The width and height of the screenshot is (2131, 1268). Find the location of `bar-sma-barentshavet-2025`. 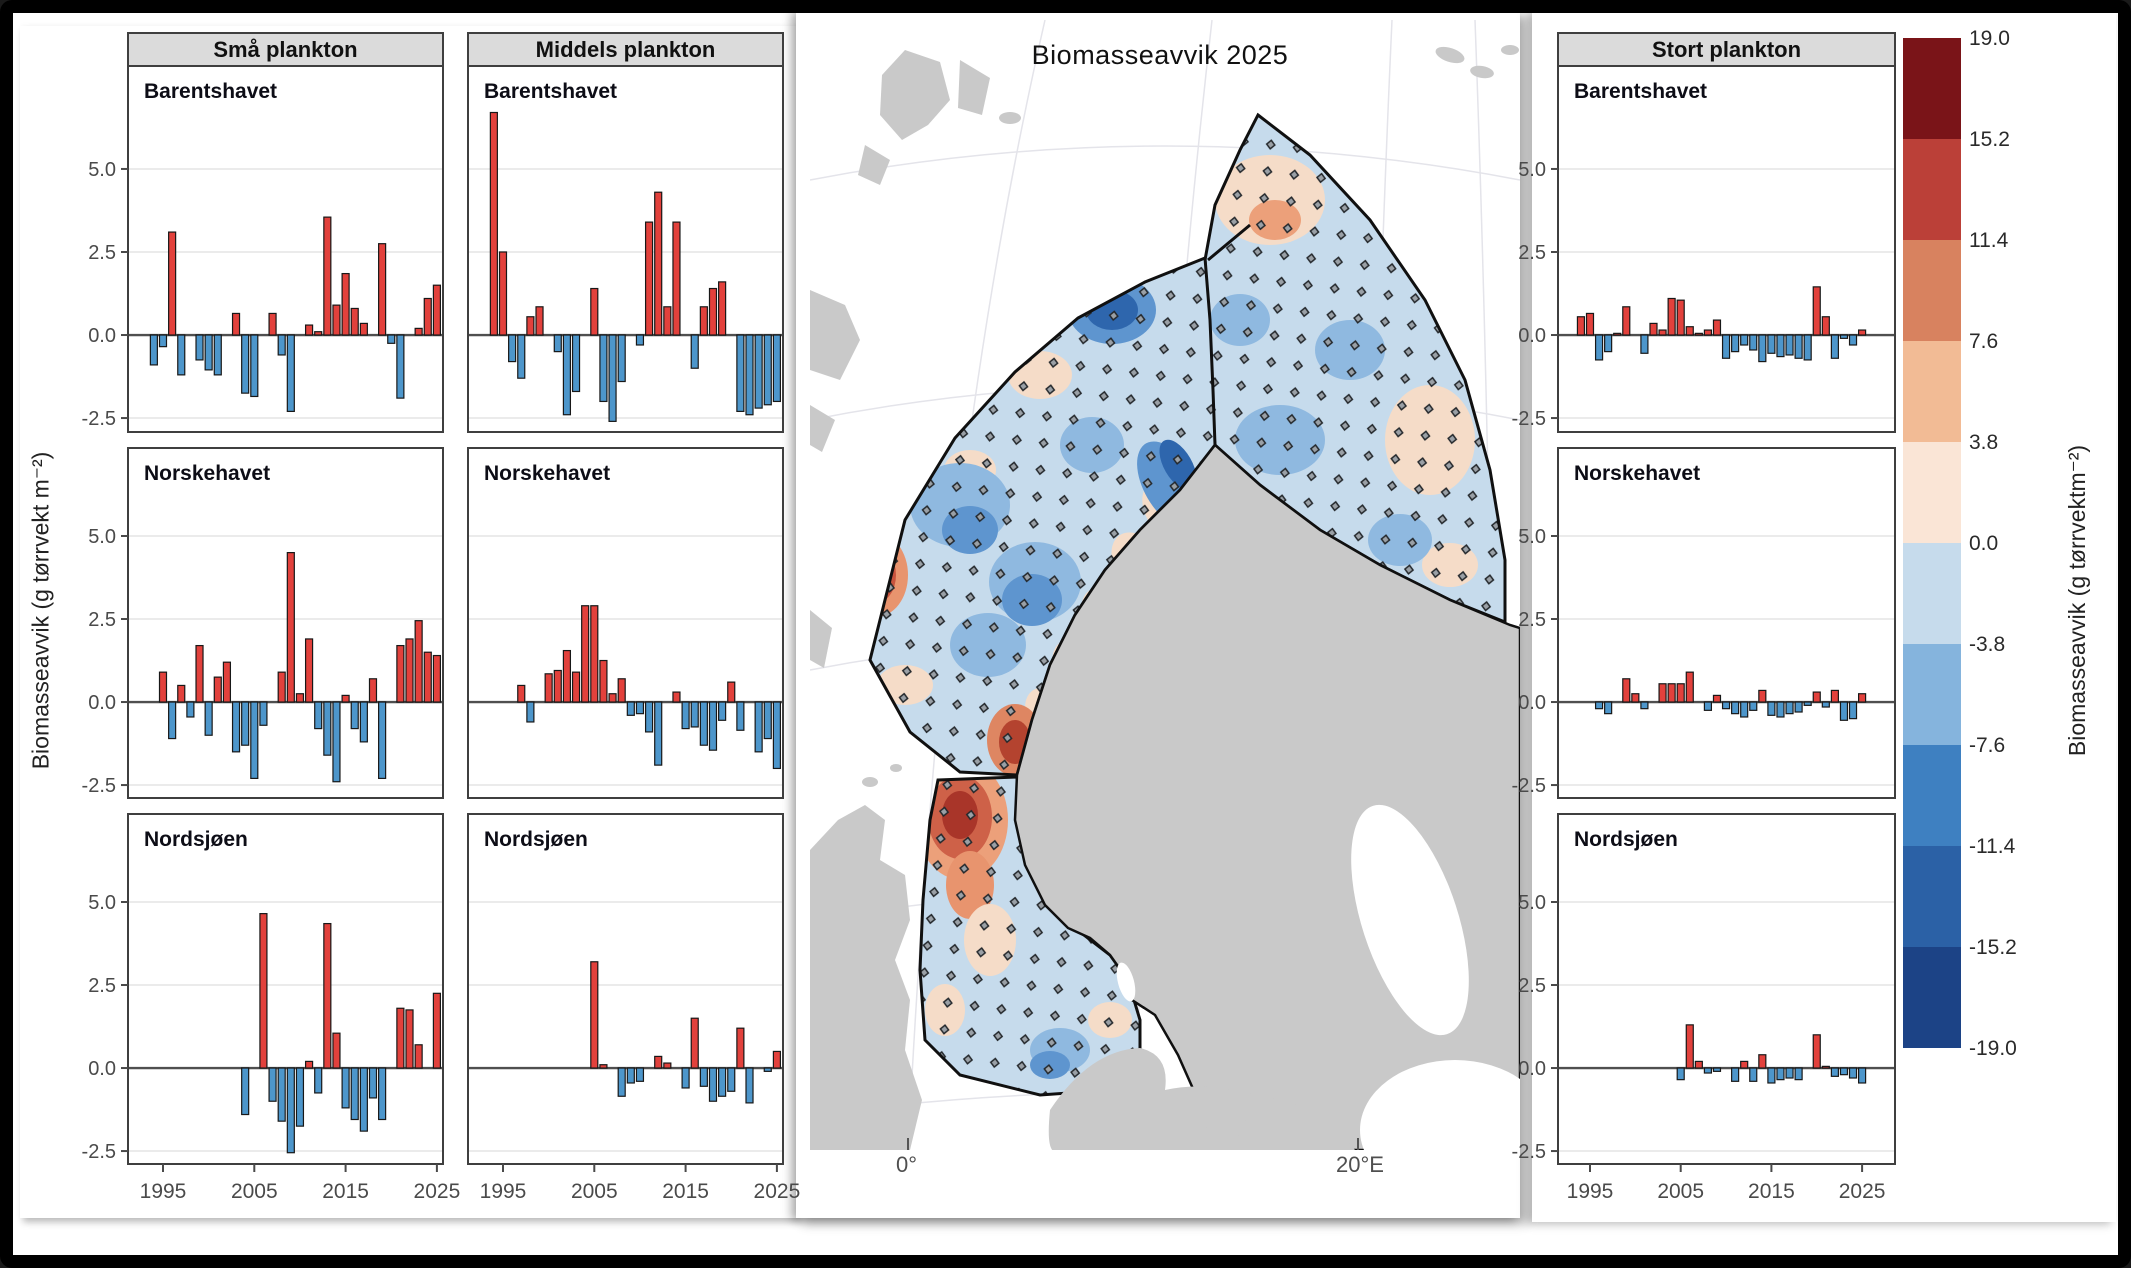

bar-sma-barentshavet-2025 is located at coordinates (436, 310).